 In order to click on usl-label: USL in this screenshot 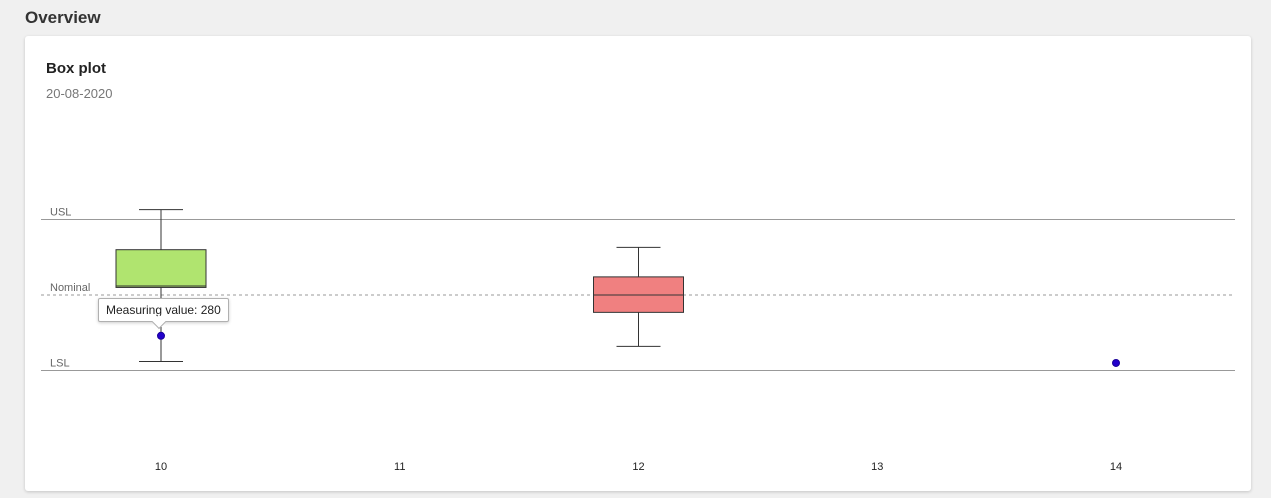, I will do `click(60, 213)`.